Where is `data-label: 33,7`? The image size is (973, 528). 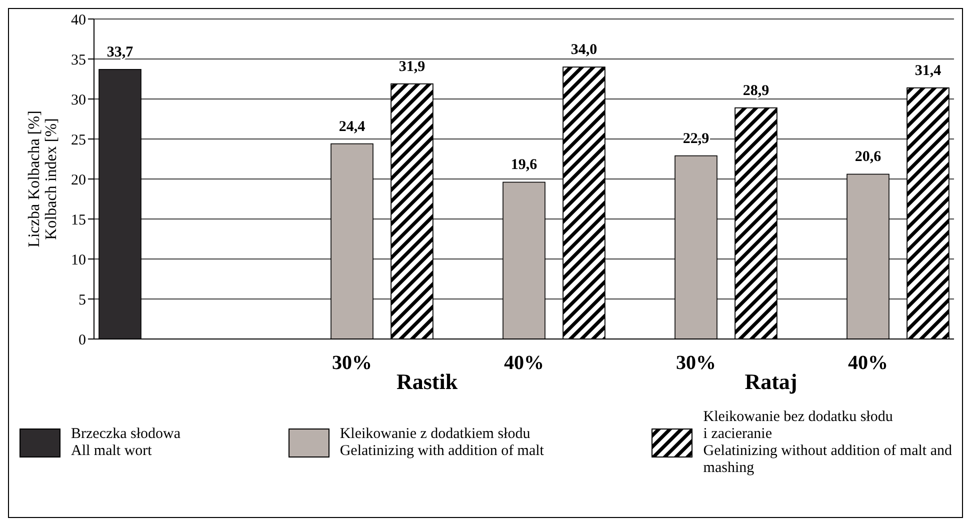
data-label: 33,7 is located at coordinates (120, 52).